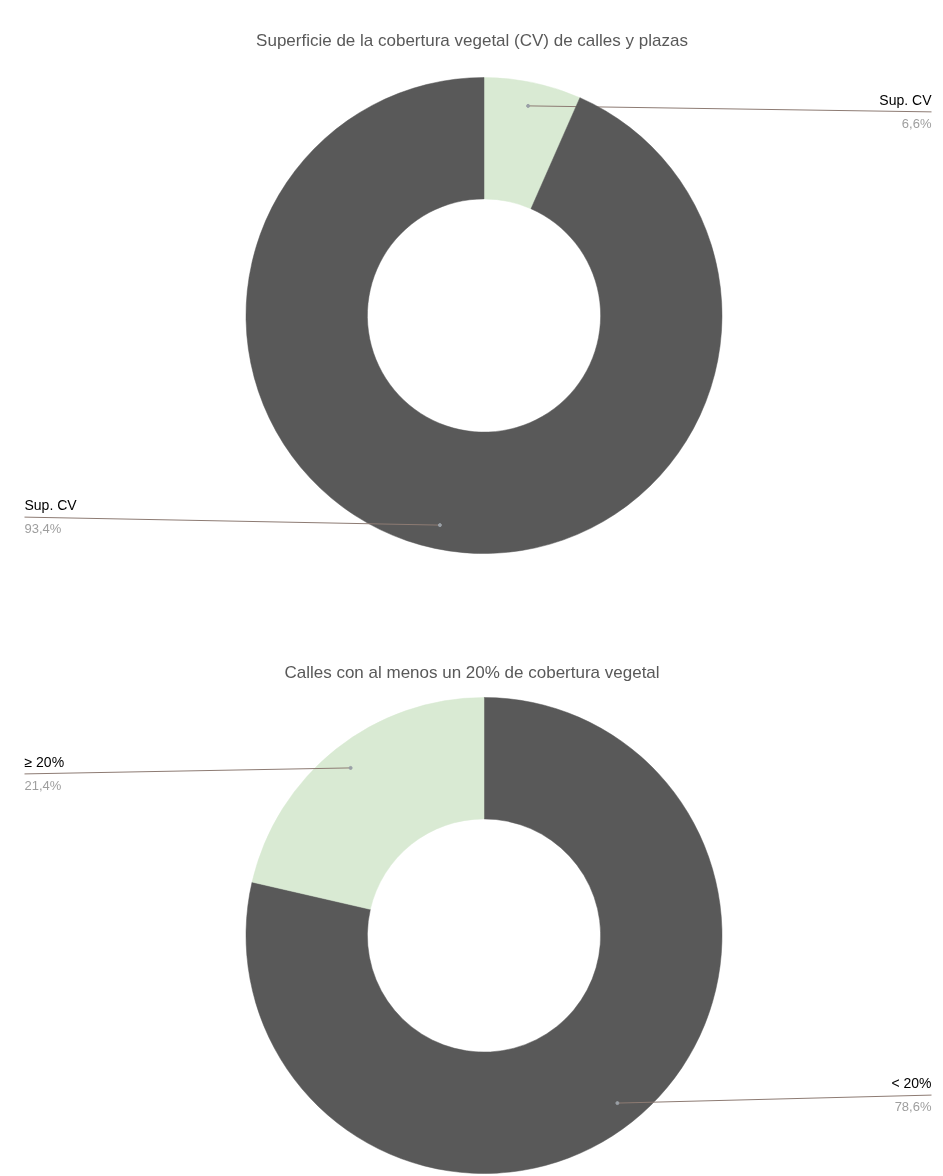  Describe the element at coordinates (916, 123) in the screenshot. I see `data-label: 6,6%` at that location.